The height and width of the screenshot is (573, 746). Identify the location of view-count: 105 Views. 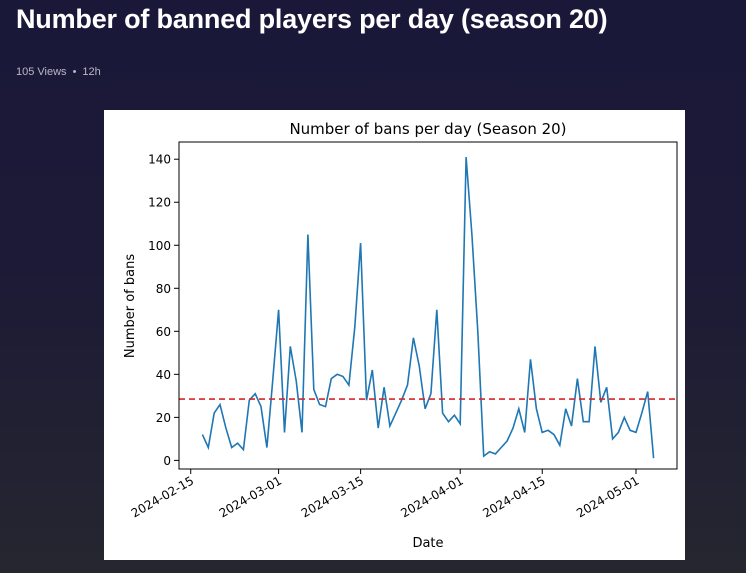
(41, 72).